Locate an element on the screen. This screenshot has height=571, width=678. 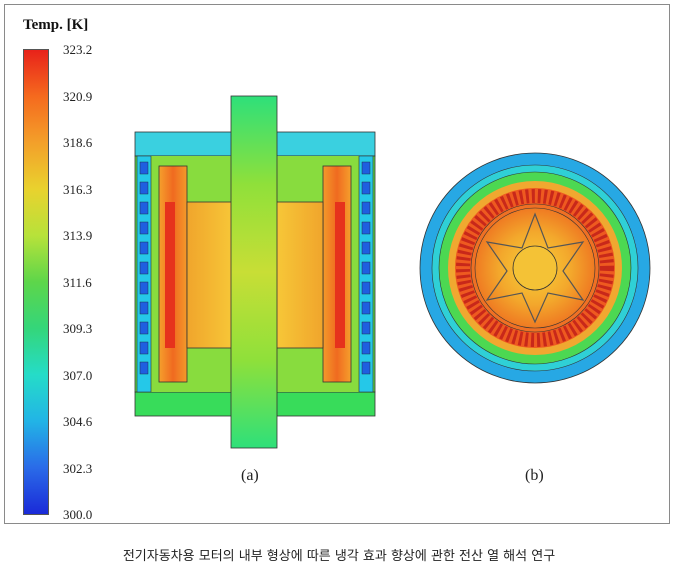
panel-b-label: (b) is located at coordinates (534, 475).